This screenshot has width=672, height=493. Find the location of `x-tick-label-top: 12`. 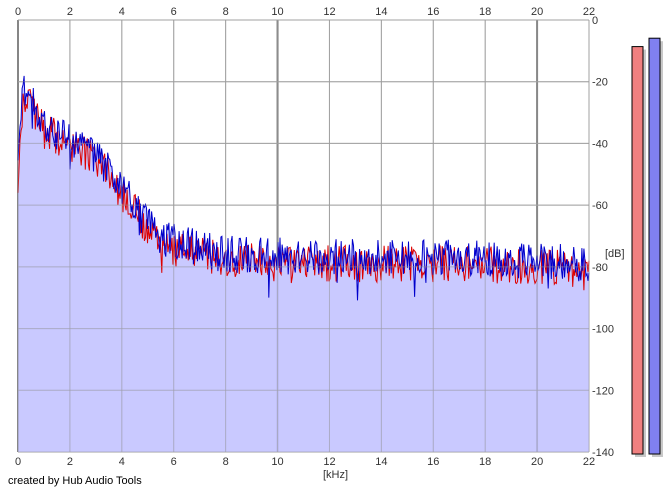

x-tick-label-top: 12 is located at coordinates (329, 12).